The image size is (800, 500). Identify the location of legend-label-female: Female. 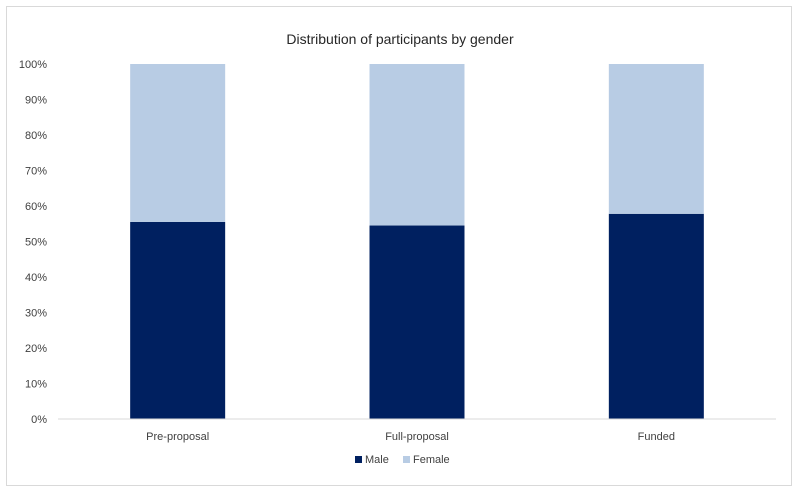
(431, 460).